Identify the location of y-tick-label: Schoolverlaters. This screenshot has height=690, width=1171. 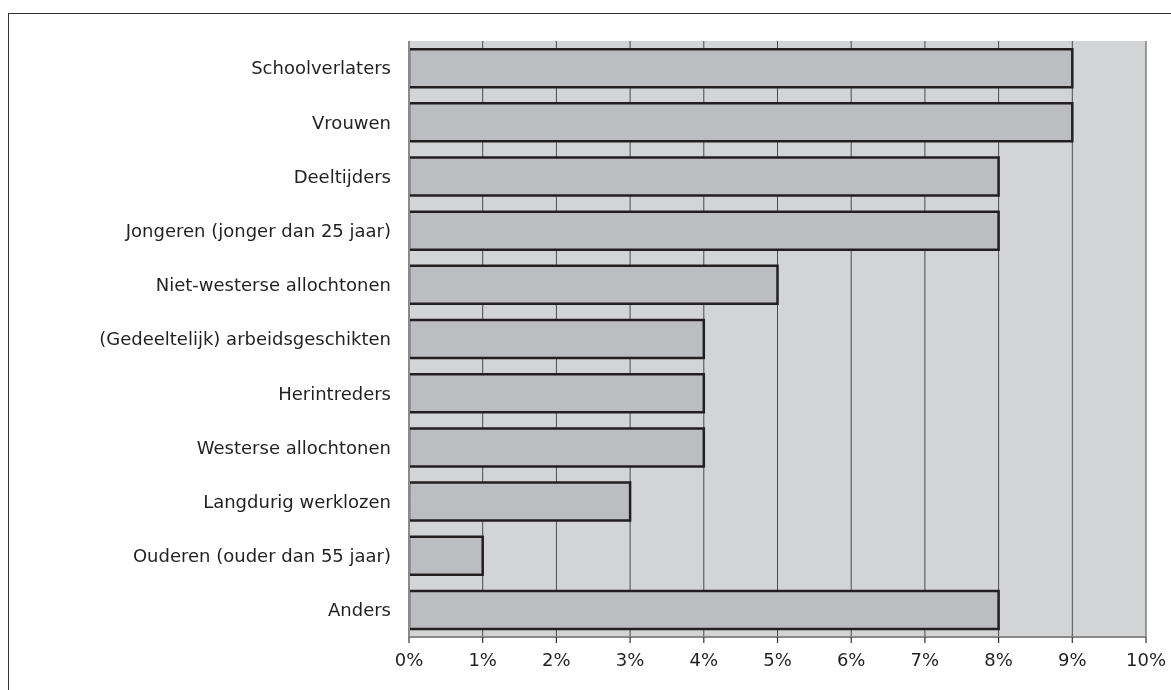
(321, 68).